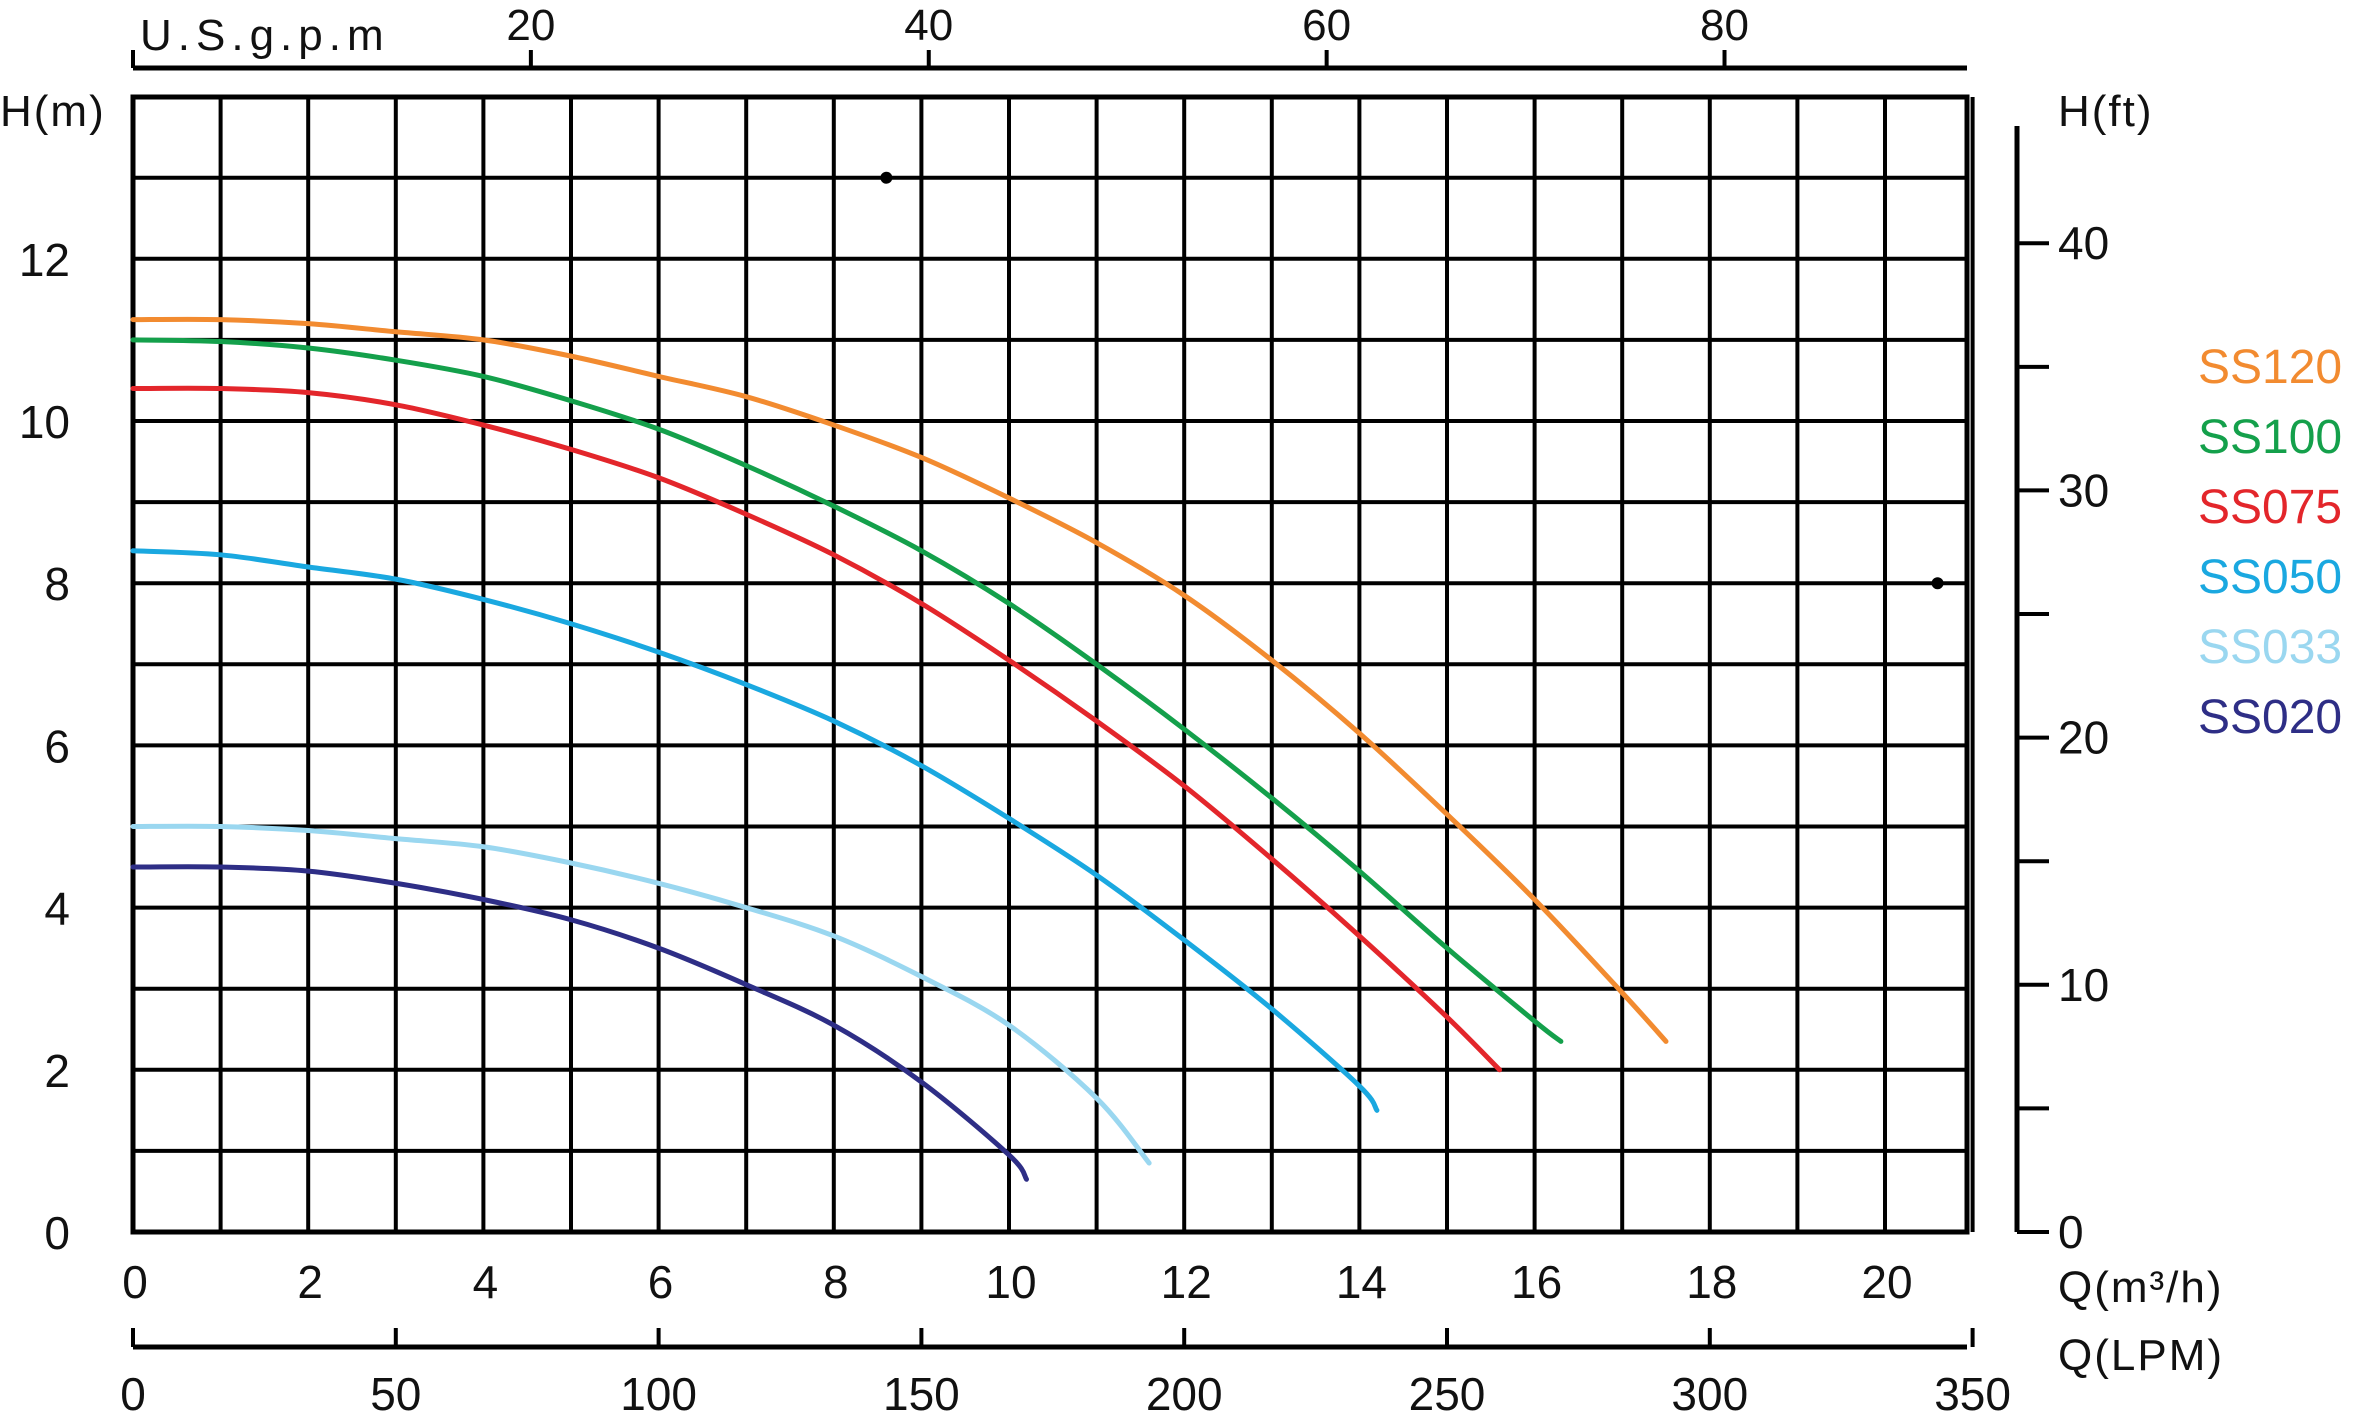 This screenshot has height=1416, width=2361. What do you see at coordinates (580, 1023) in the screenshot?
I see `series-line-ss020` at bounding box center [580, 1023].